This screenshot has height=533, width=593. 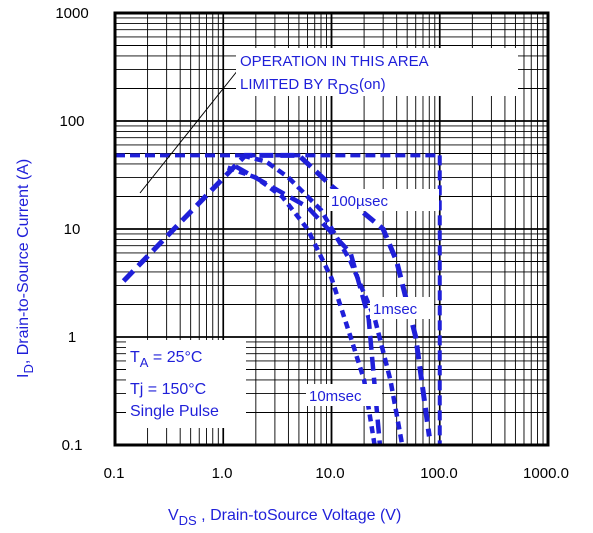 I want to click on label-100us-bg, so click(x=384, y=200).